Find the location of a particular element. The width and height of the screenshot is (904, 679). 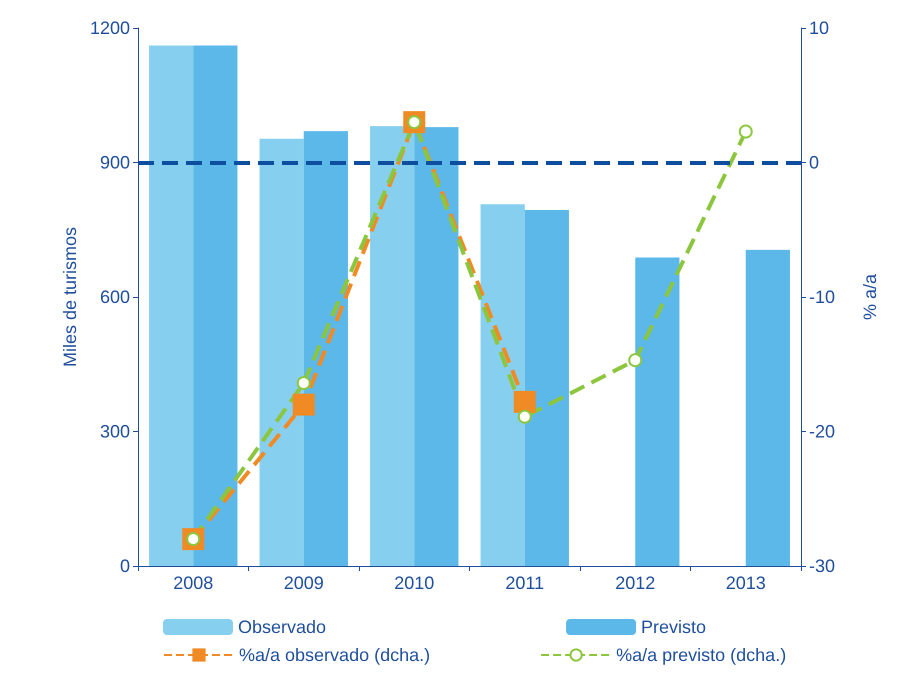

x-tick-label: 2011 is located at coordinates (524, 583).